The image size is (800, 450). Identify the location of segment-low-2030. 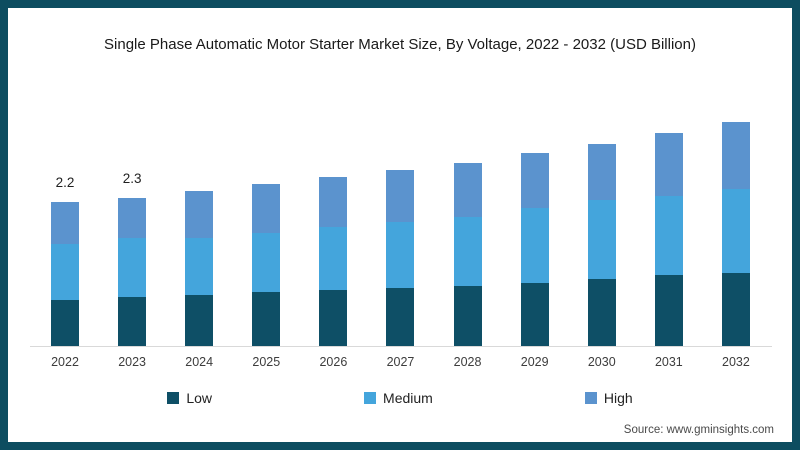
(601, 312).